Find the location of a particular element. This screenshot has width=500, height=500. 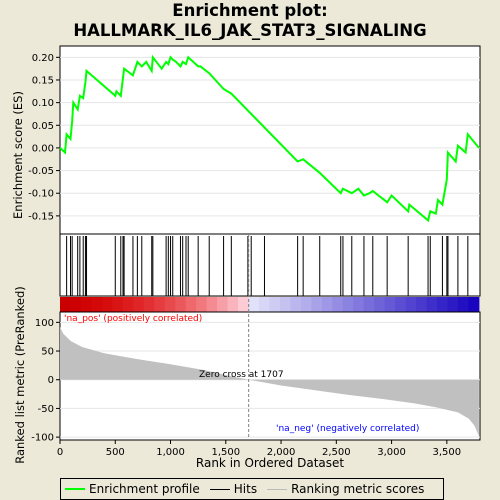

legend-item-ranking: Ranking metric scores is located at coordinates (345, 489).